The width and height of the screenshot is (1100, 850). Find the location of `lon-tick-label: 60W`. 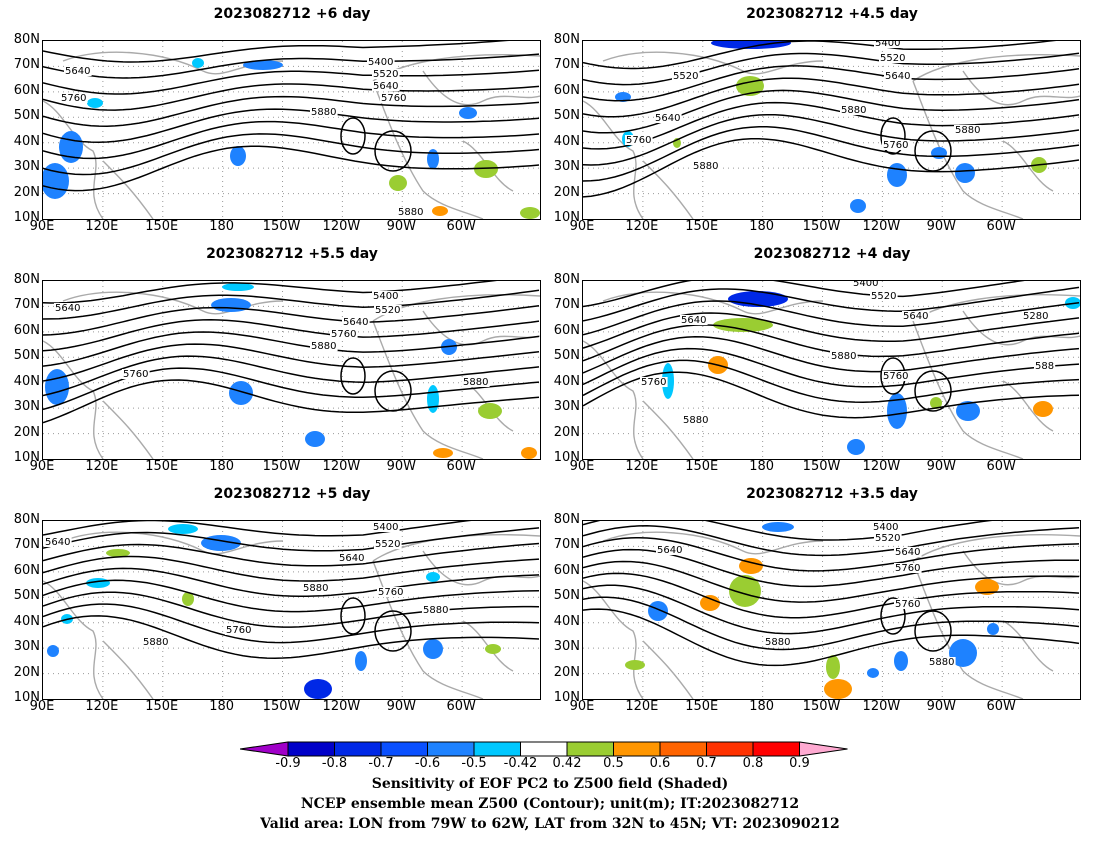

lon-tick-label: 60W is located at coordinates (461, 706).